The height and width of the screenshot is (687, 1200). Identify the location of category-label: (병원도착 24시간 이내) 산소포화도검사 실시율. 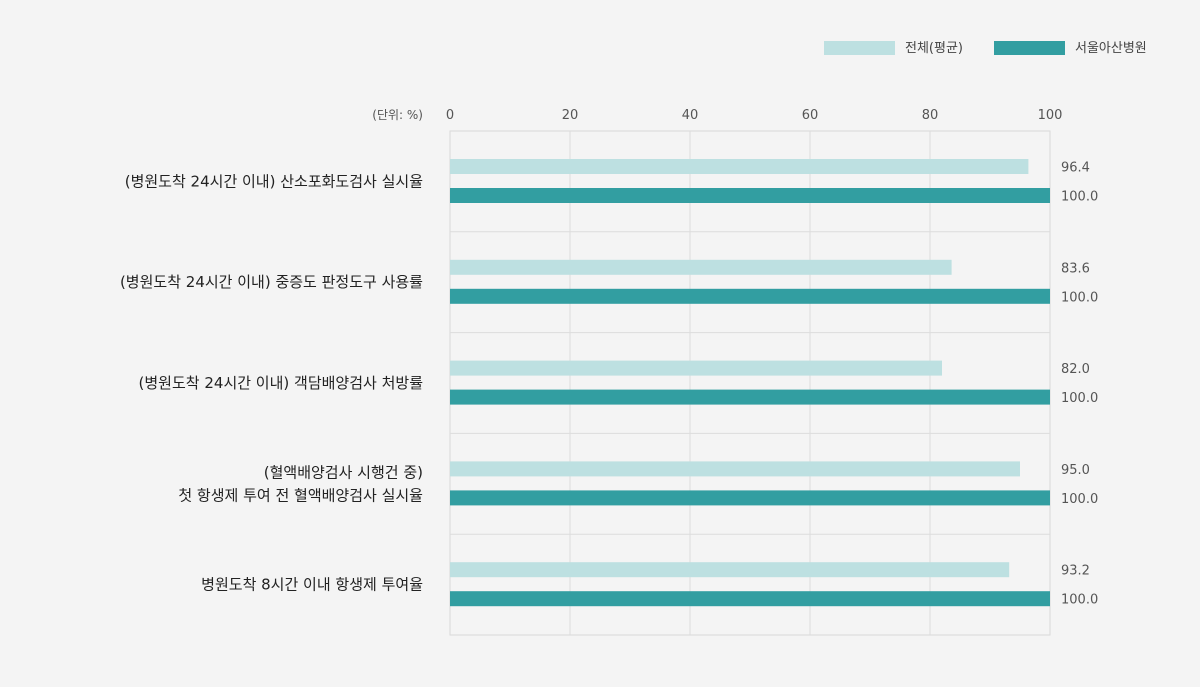
(274, 181).